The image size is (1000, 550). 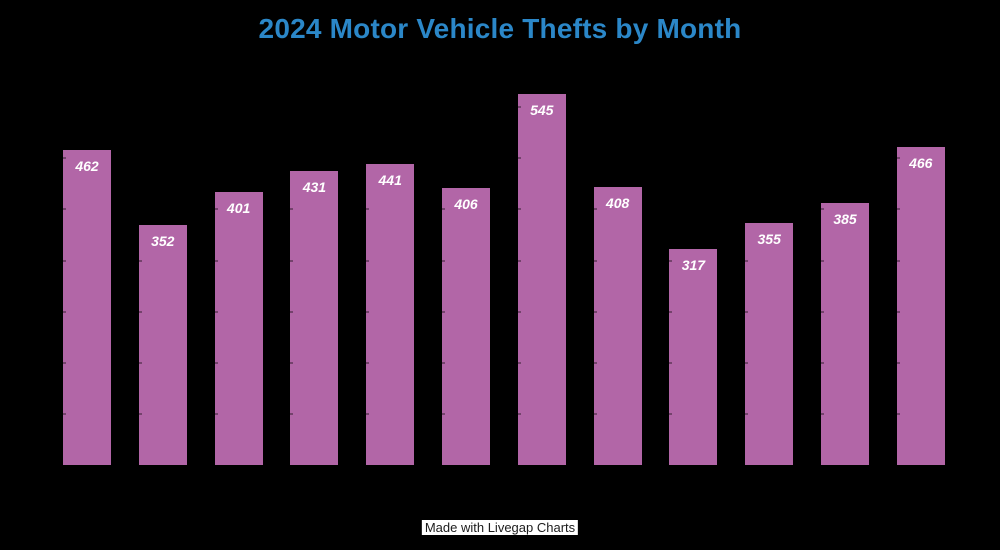 I want to click on bar-value-label: 401, so click(x=238, y=207).